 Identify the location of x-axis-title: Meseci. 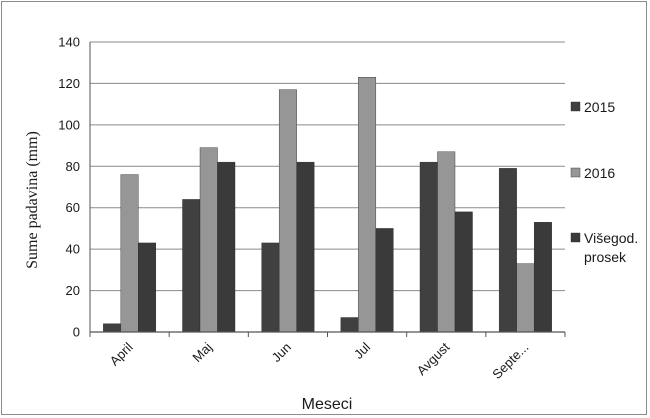
(327, 404).